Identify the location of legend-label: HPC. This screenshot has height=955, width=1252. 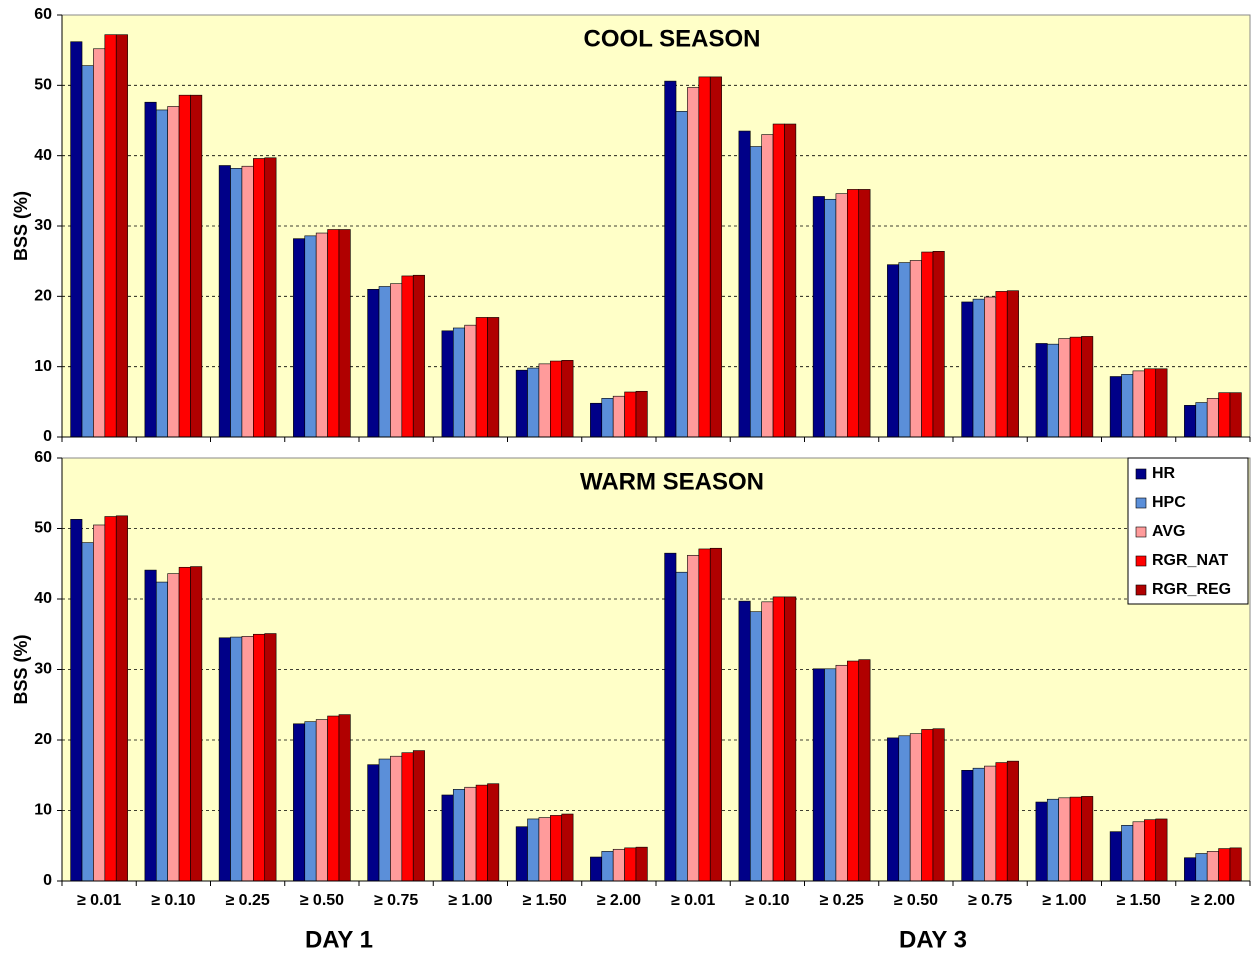
(1169, 502).